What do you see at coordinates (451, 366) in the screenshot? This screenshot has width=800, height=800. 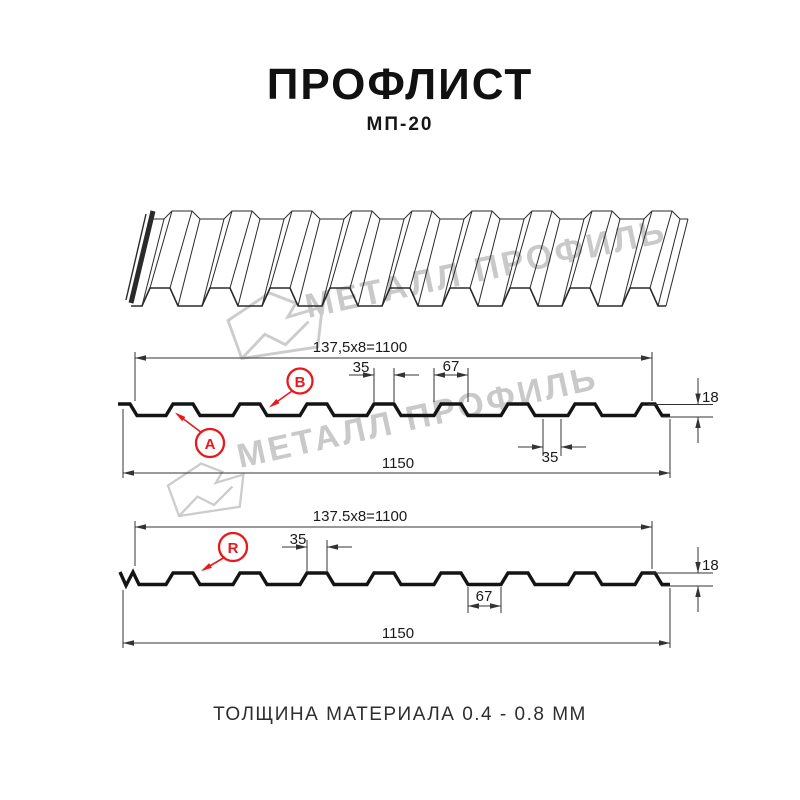 I see `dim-rib-base-1: 67` at bounding box center [451, 366].